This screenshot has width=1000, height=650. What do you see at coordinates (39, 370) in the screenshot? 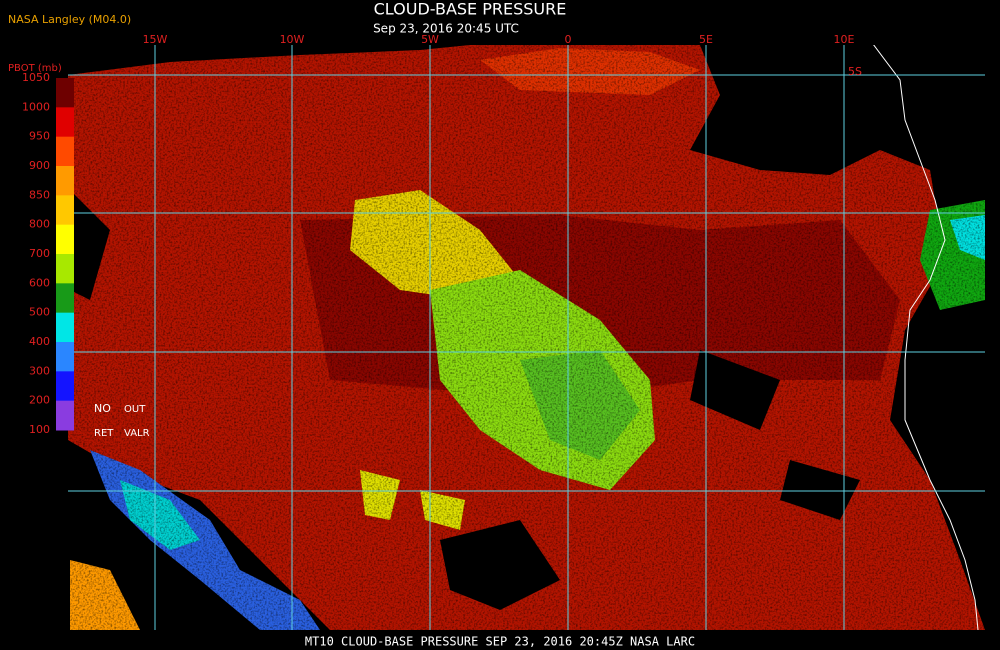
I see `legend-tick-label: 300` at bounding box center [39, 370].